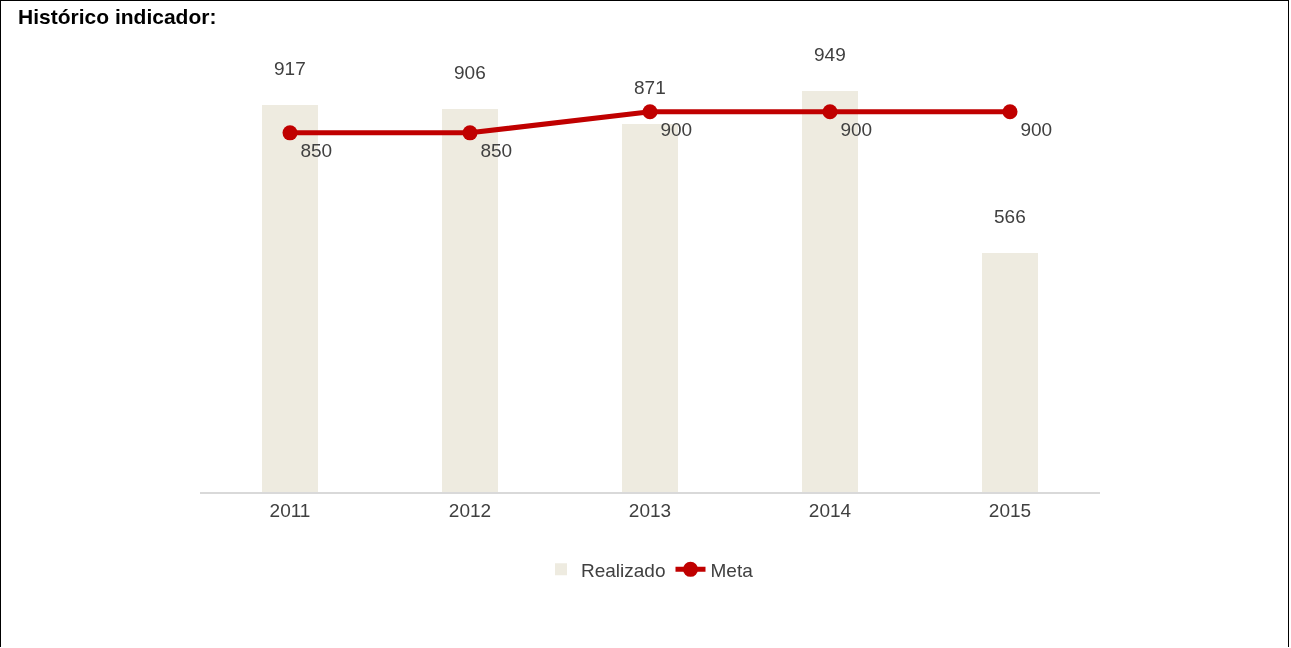 The width and height of the screenshot is (1291, 648). Describe the element at coordinates (290, 68) in the screenshot. I see `data-label: 917` at that location.